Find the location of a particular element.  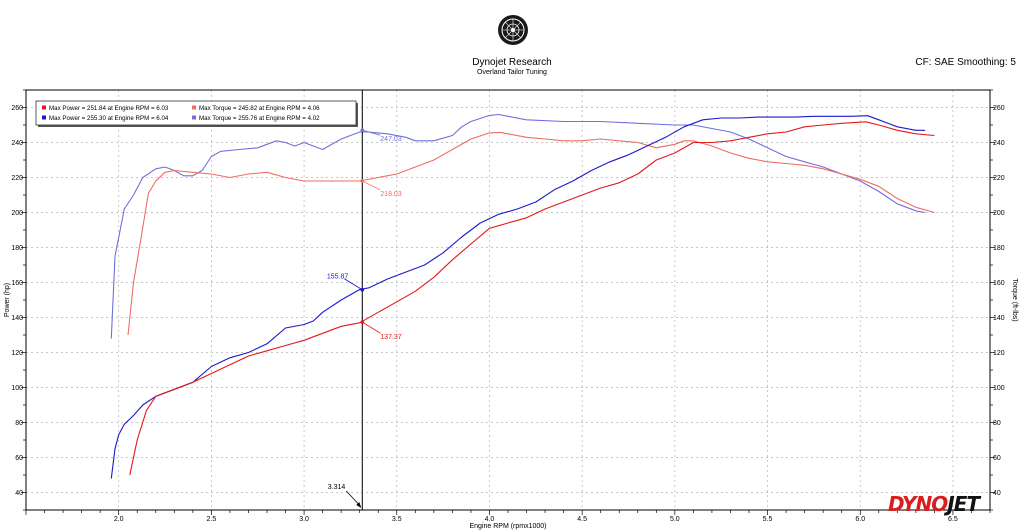

legend-box is located at coordinates (196, 113).